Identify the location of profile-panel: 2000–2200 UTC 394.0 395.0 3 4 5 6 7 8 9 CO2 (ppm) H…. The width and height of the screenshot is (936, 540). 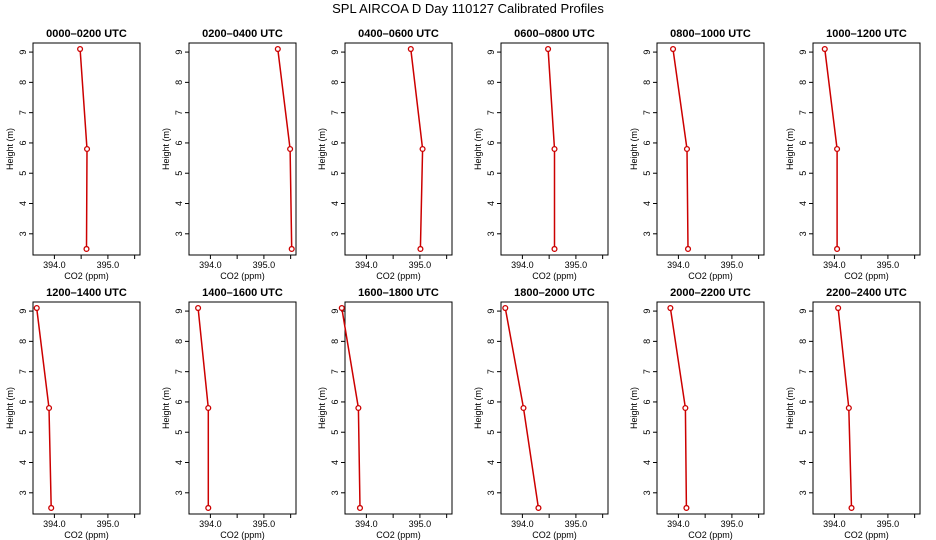
(697, 413).